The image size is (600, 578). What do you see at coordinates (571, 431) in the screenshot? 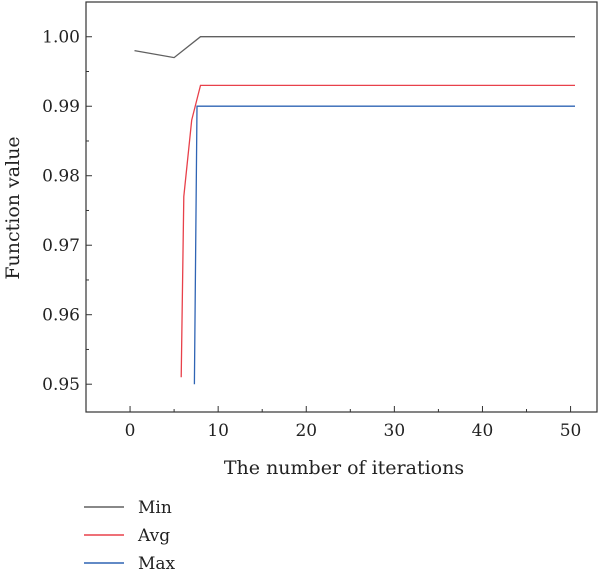
I see `x-tick-label: 50` at bounding box center [571, 431].